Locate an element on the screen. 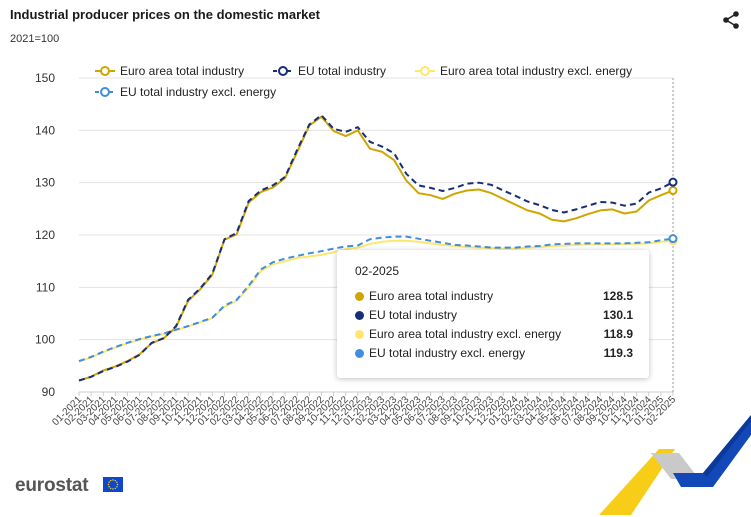 Image resolution: width=751 pixels, height=517 pixels. legend-label: Euro area total industry excl. energy is located at coordinates (536, 71).